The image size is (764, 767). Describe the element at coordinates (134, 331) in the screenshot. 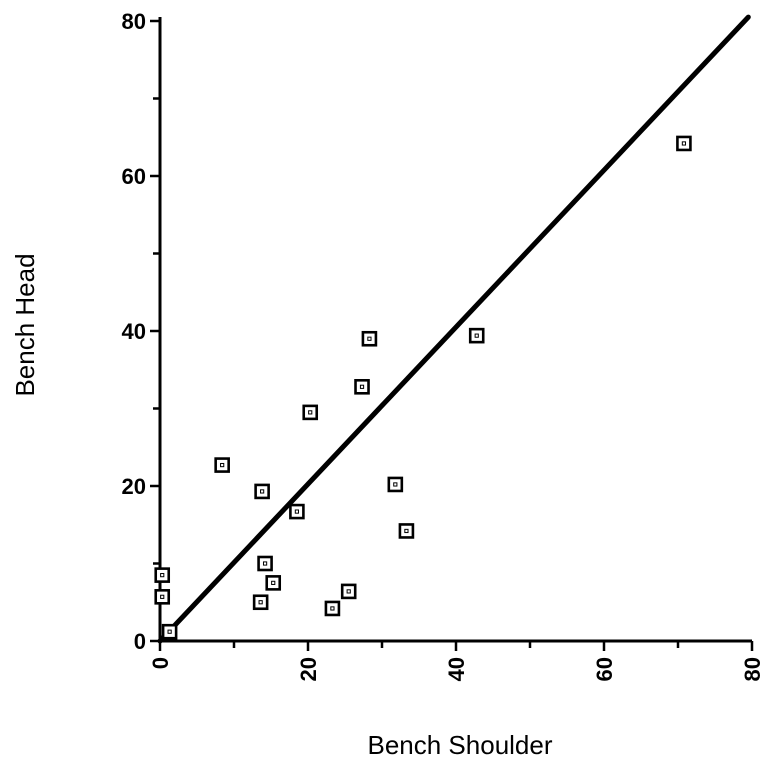

I see `y-tick-label: 40` at that location.